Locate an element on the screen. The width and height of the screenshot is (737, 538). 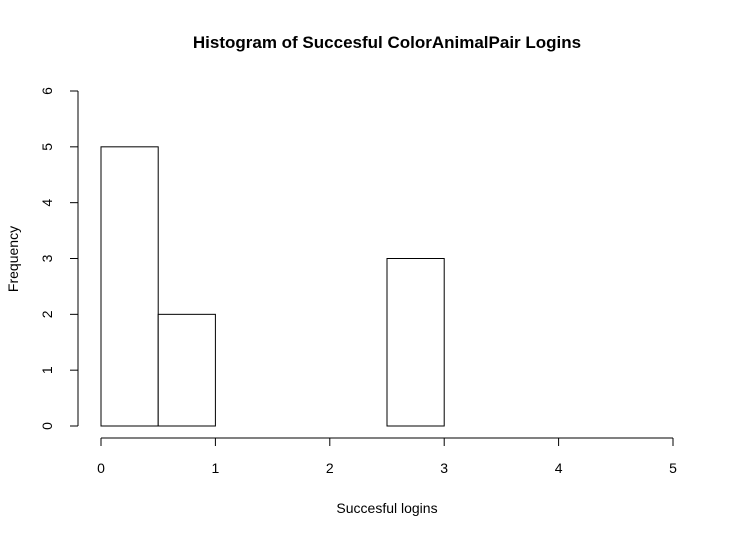
y-axis: 0 1 2 3 4 5 6 is located at coordinates (59, 258).